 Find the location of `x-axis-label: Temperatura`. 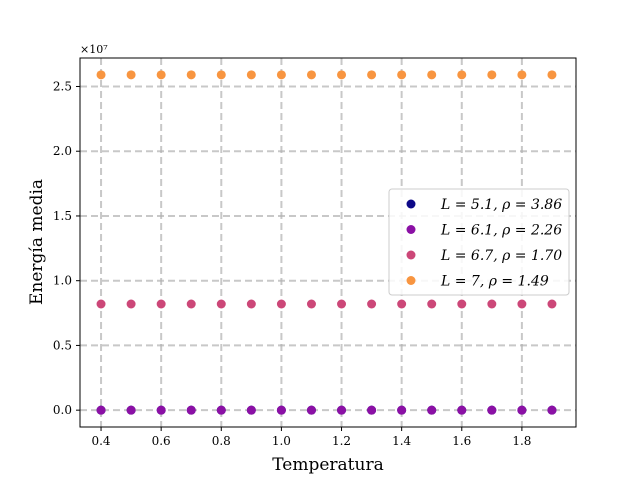

x-axis-label: Temperatura is located at coordinates (327, 465).